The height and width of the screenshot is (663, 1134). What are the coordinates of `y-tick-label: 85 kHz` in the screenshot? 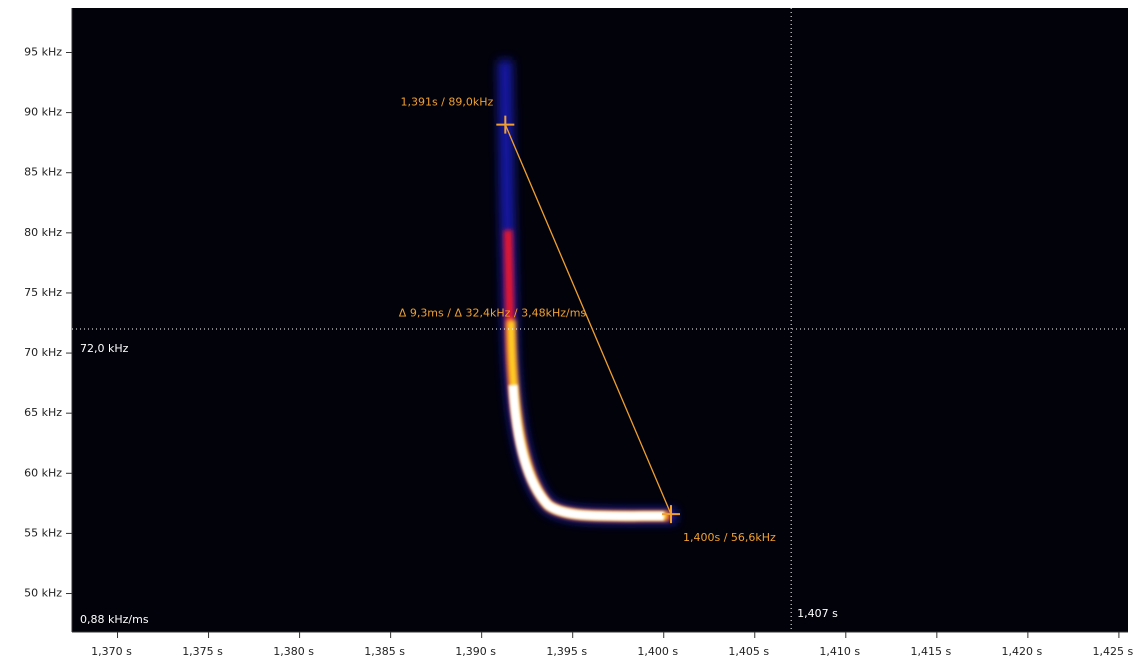 It's located at (43, 172).